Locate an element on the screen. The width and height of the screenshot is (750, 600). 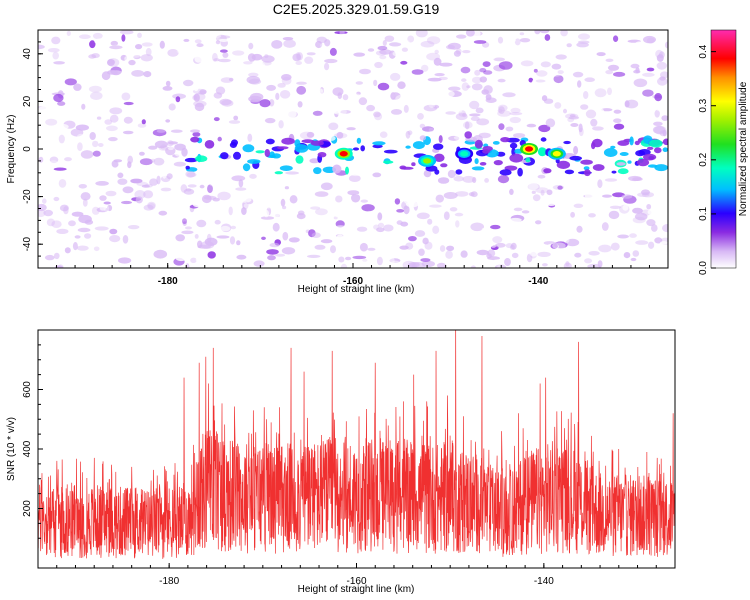
snr-y-tick-label: 600 is located at coordinates (27, 389).